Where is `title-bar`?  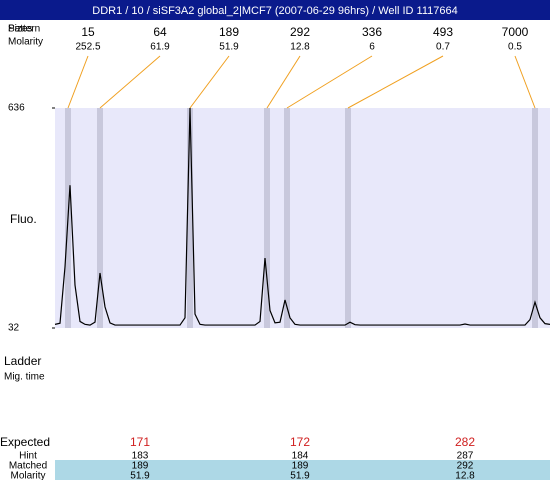 title-bar is located at coordinates (275, 10).